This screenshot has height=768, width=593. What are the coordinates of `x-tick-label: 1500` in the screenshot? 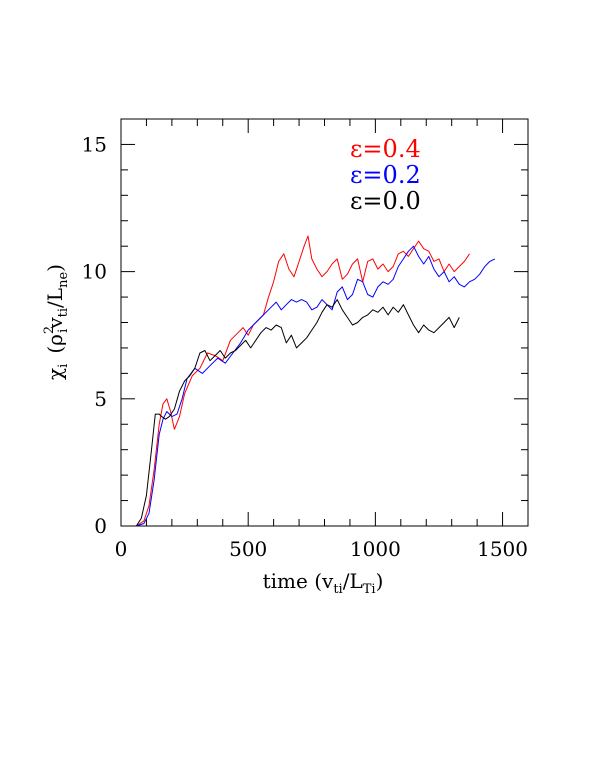 It's located at (502, 549).